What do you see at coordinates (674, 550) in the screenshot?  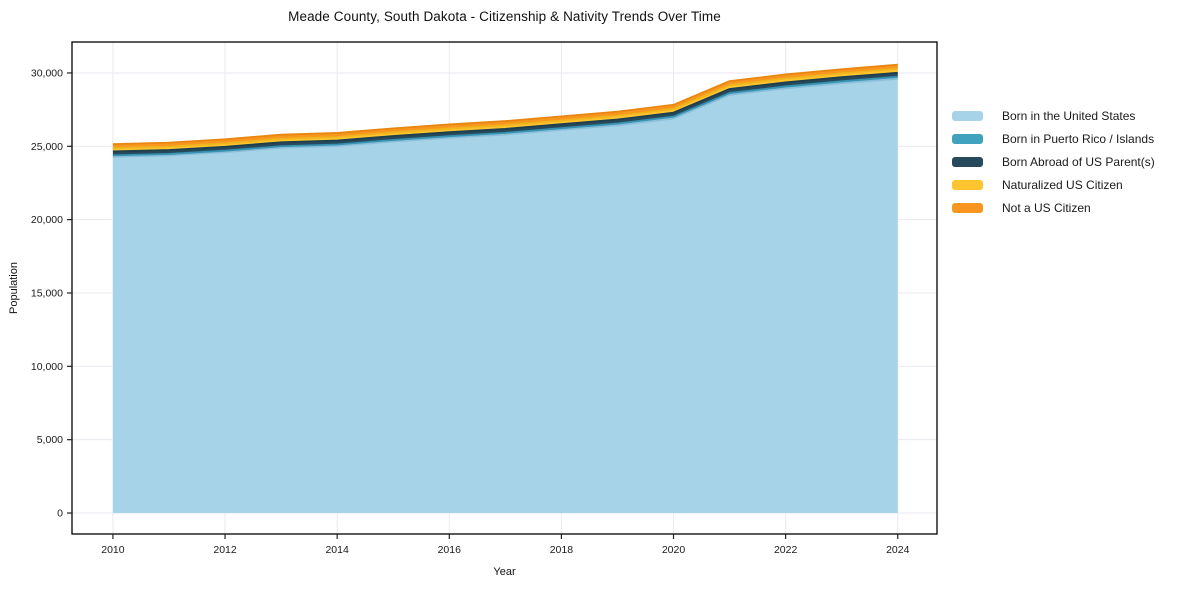 I see `x-tick-label: 2020` at bounding box center [674, 550].